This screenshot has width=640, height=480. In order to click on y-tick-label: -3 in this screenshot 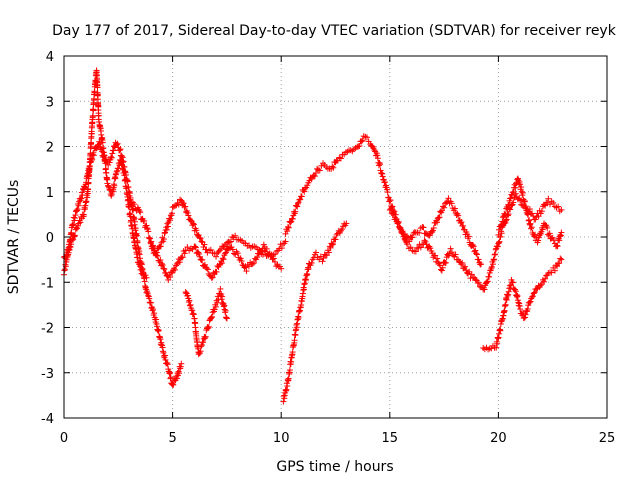, I will do `click(47, 374)`.